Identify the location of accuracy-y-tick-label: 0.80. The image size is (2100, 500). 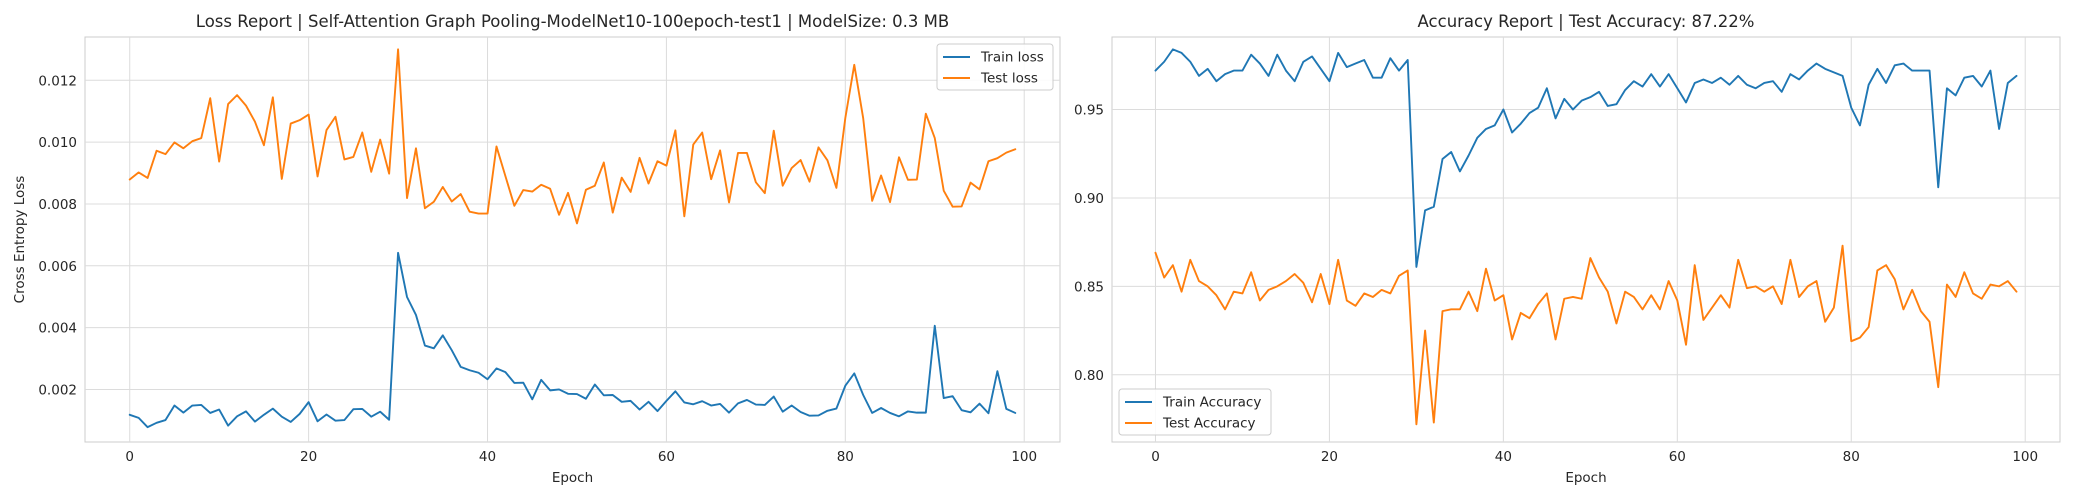
(1089, 376).